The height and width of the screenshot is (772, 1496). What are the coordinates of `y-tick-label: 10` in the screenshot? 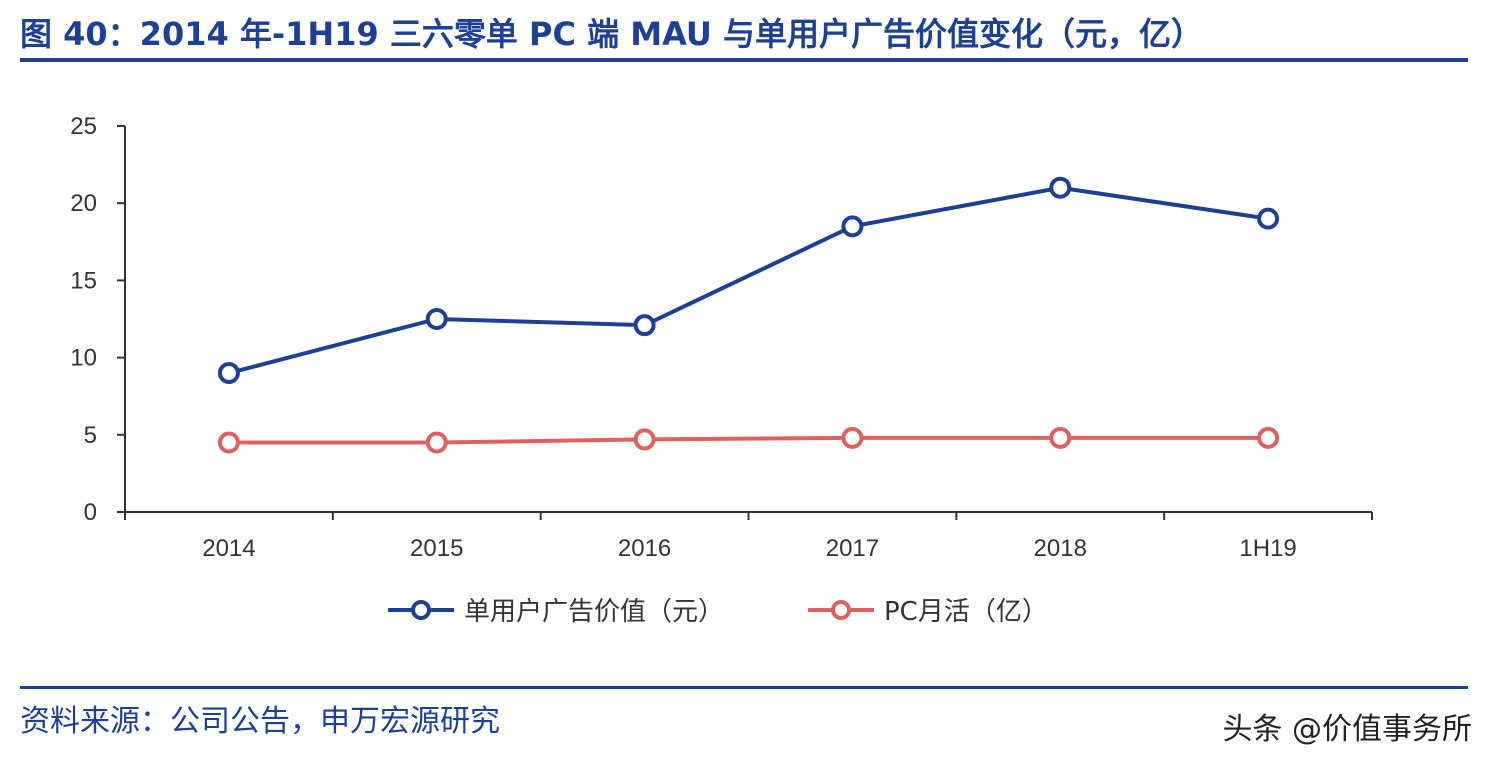 It's located at (83, 358).